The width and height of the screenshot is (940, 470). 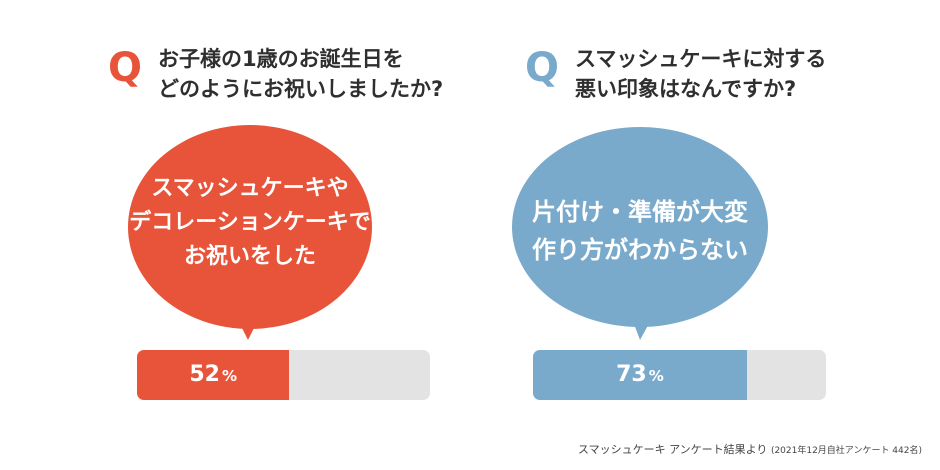 I want to click on percentage-label: 52%, so click(x=213, y=375).